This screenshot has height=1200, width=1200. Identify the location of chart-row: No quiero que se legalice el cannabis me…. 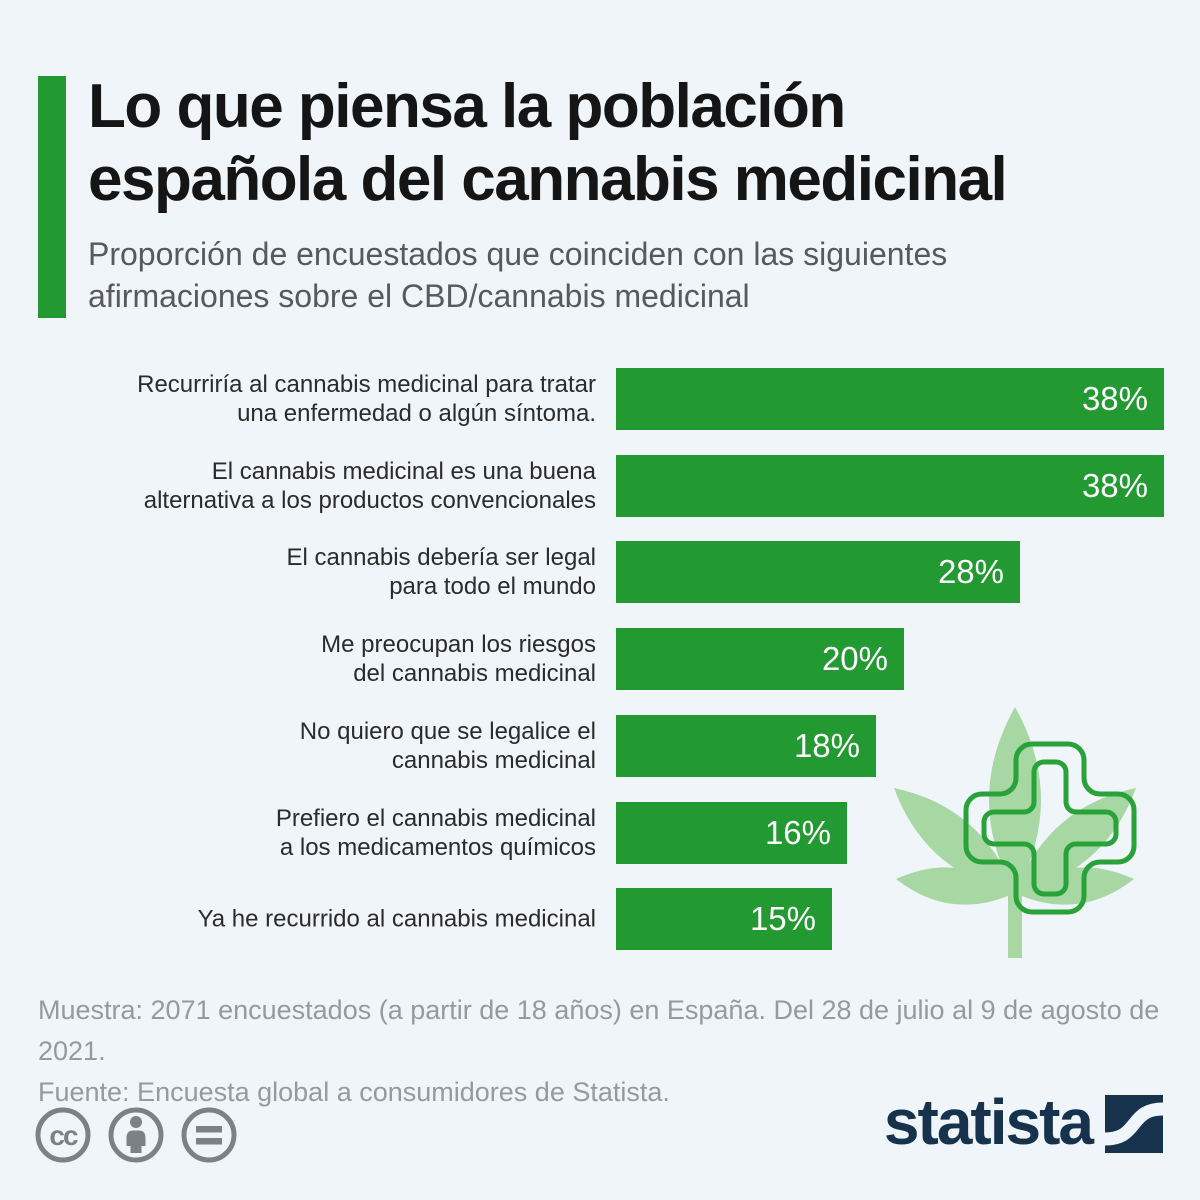
(600, 746).